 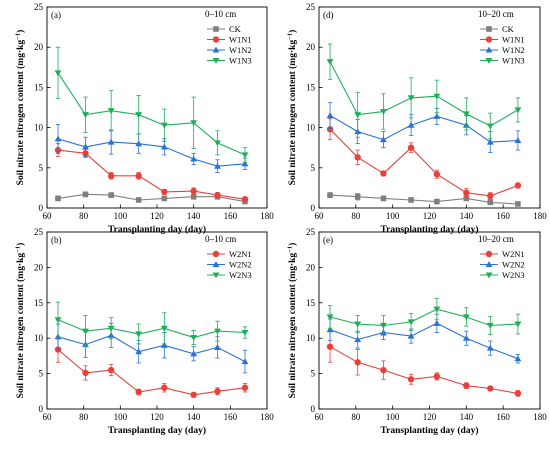 What do you see at coordinates (240, 50) in the screenshot?
I see `legend-label: W1N2` at bounding box center [240, 50].